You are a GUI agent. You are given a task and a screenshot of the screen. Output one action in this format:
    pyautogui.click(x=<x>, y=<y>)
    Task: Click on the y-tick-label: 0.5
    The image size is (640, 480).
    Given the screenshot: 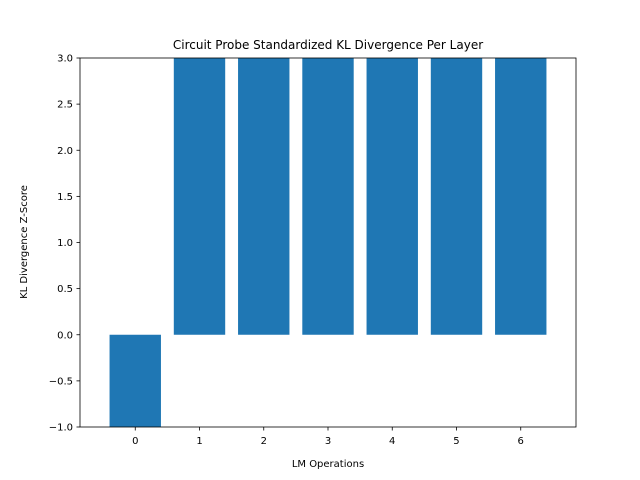 What is the action you would take?
    pyautogui.click(x=65, y=289)
    